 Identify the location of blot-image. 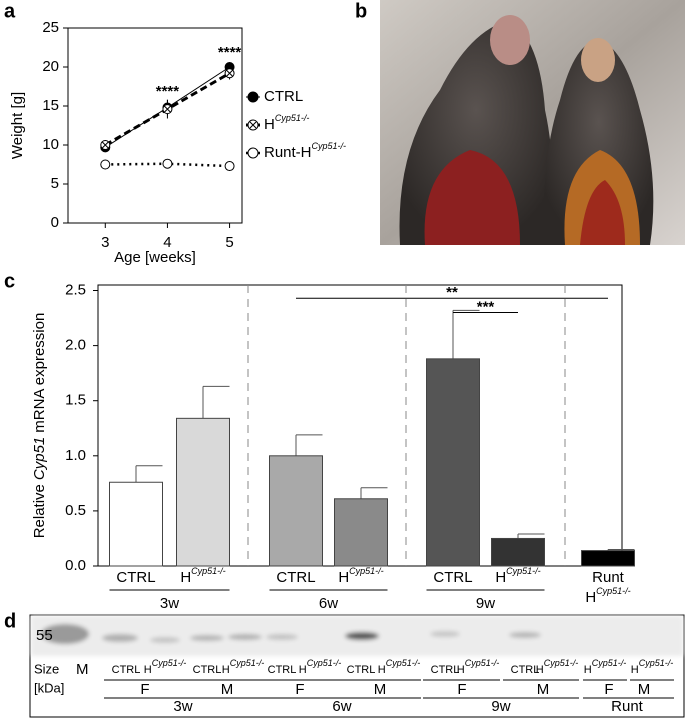
(357, 636).